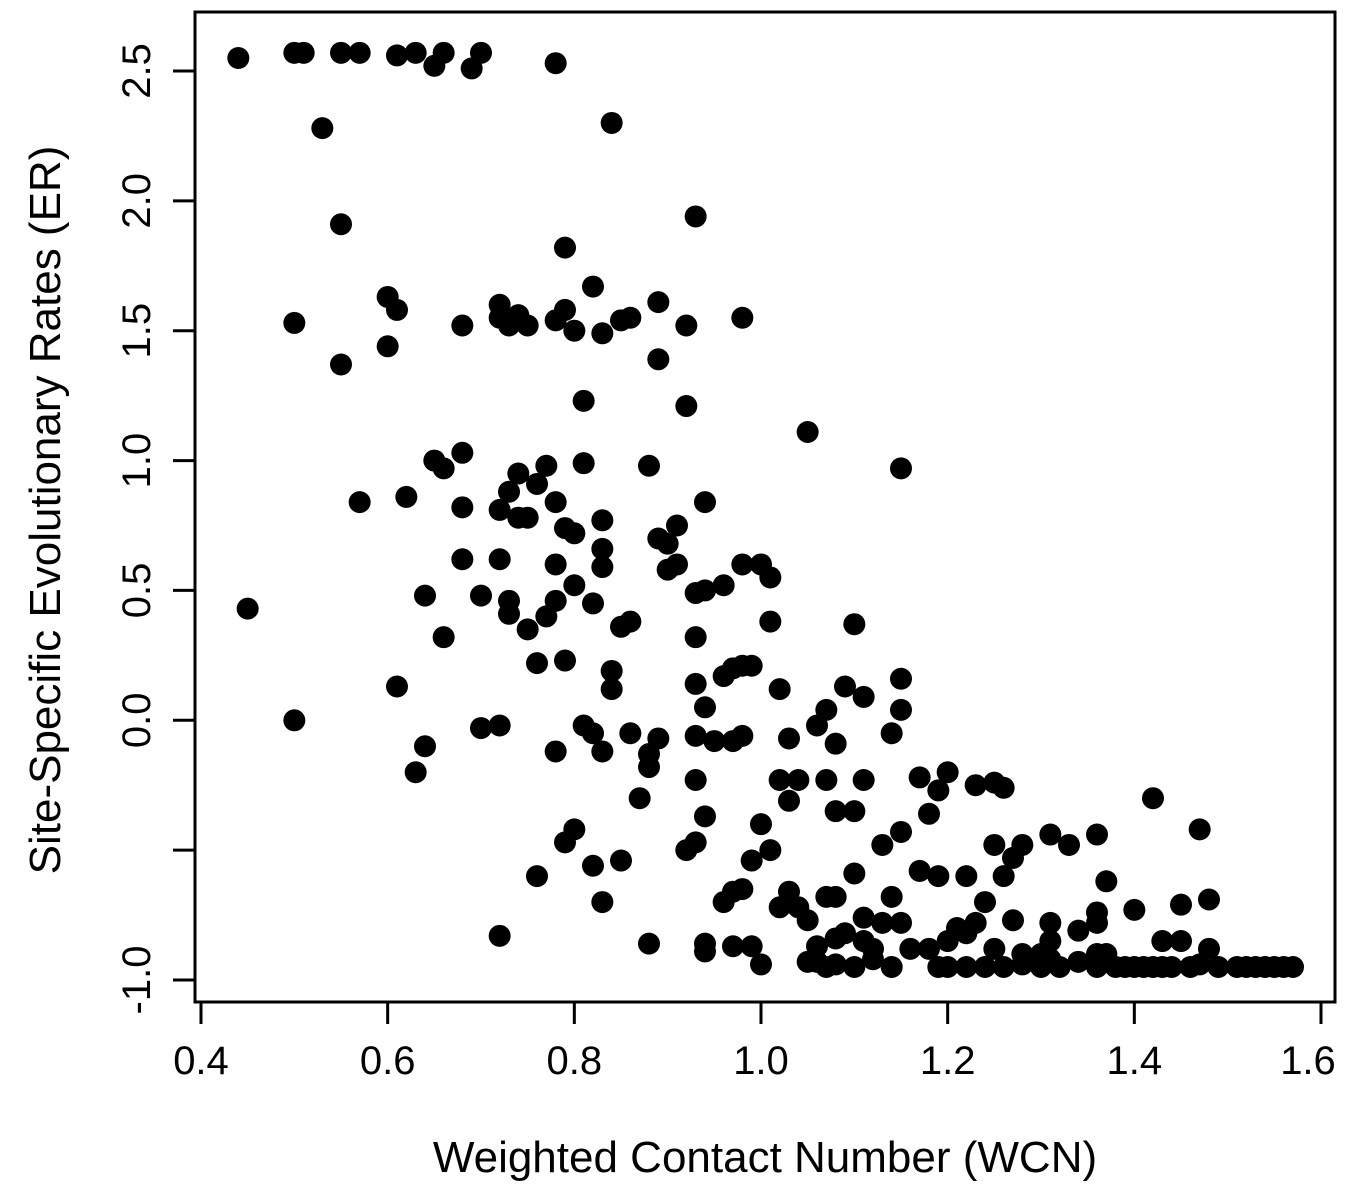 Image resolution: width=1350 pixels, height=1200 pixels. What do you see at coordinates (137, 591) in the screenshot?
I see `y-tick-label: 0.5` at bounding box center [137, 591].